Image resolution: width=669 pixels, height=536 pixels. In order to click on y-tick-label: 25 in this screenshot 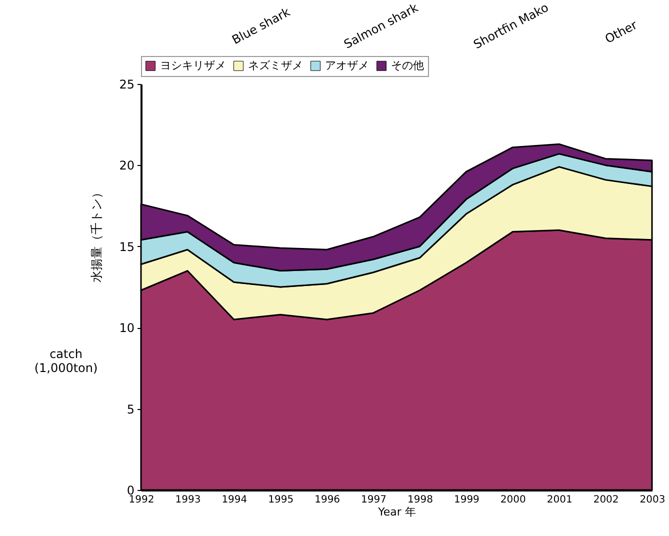, I will do `click(126, 85)`.